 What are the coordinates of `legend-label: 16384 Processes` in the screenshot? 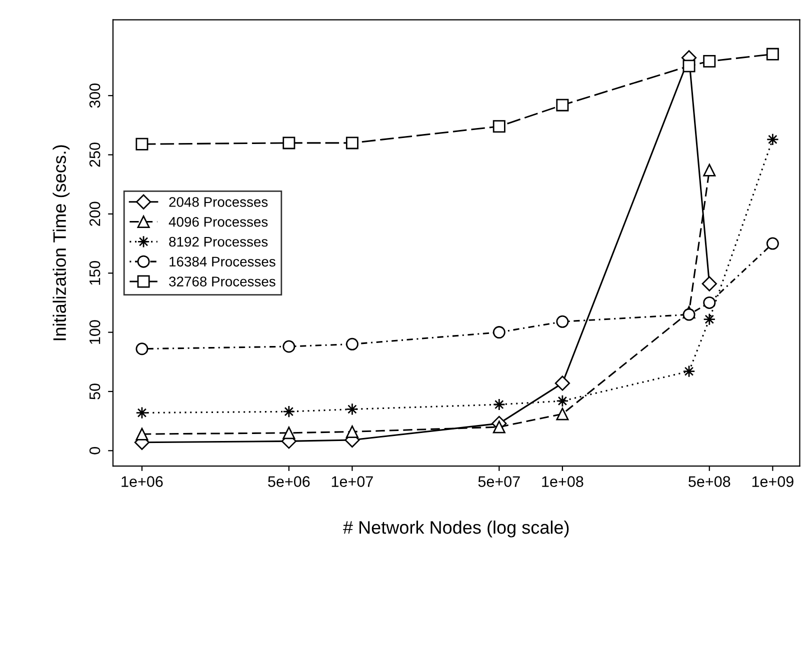 It's located at (223, 261).